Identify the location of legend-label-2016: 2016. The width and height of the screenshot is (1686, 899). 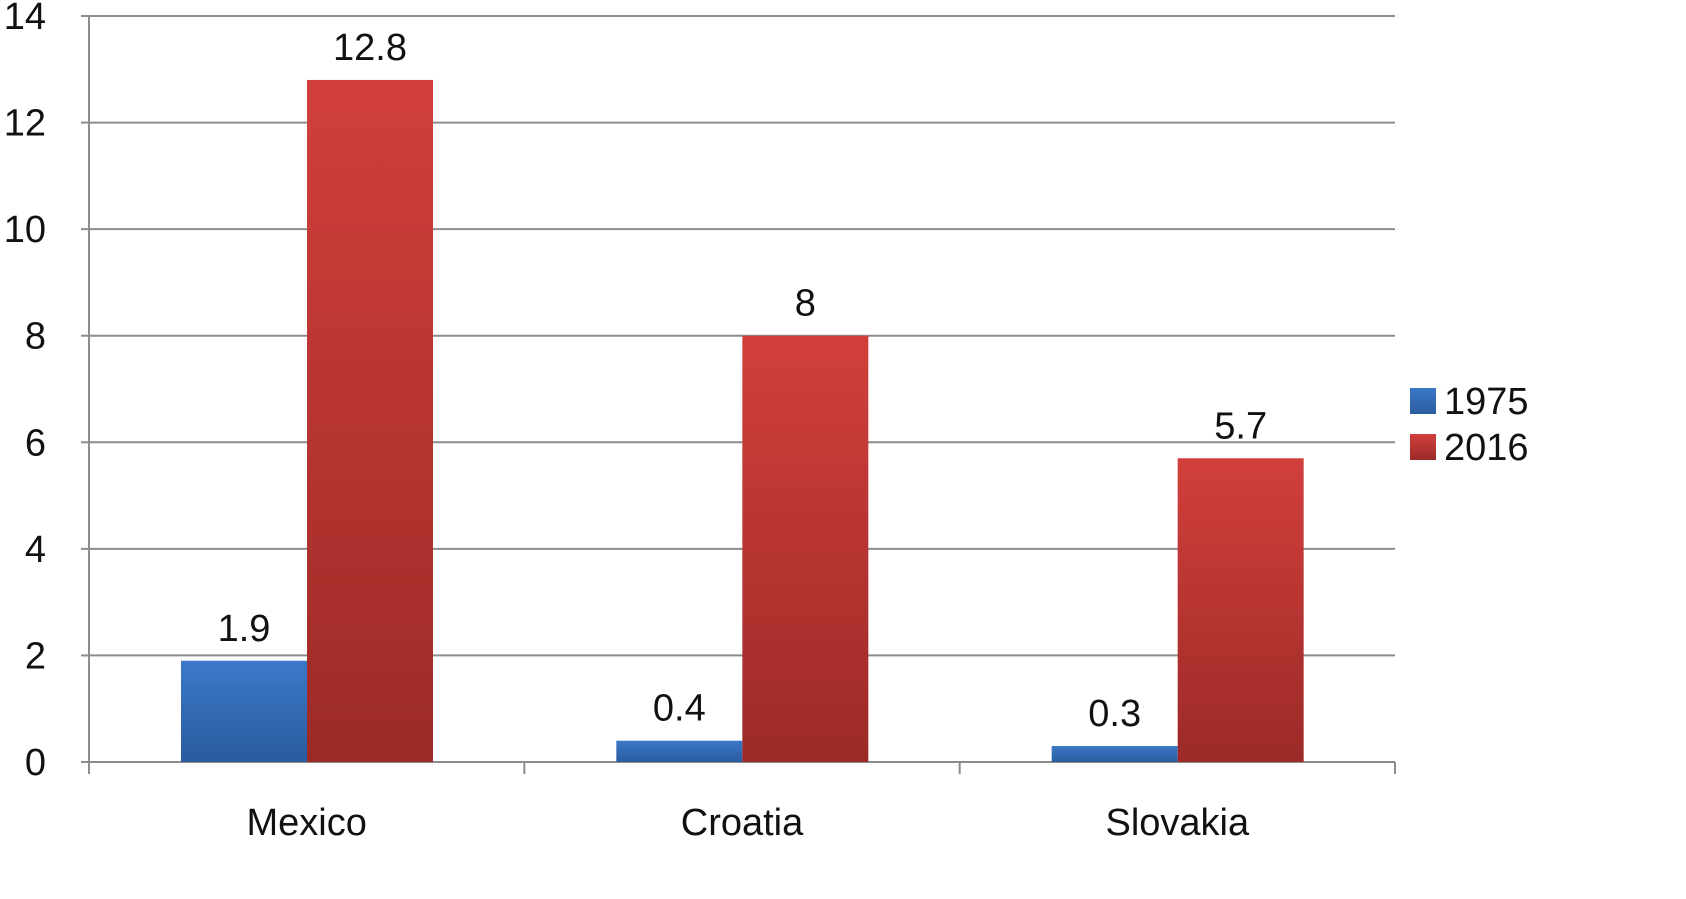
(1486, 448).